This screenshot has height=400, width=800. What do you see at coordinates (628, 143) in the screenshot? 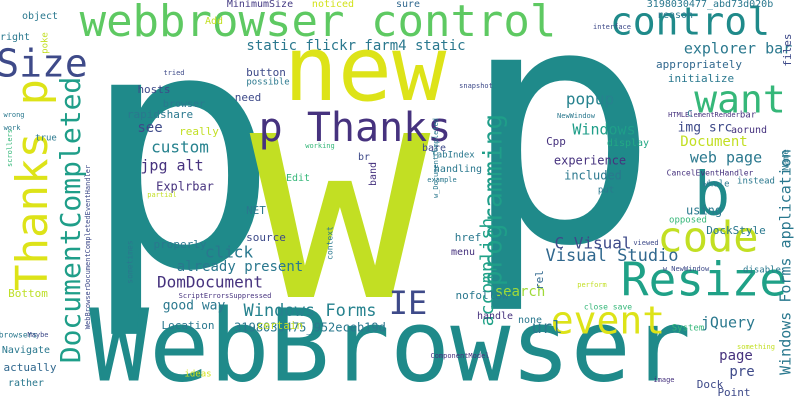
I see `word-display: display` at bounding box center [628, 143].